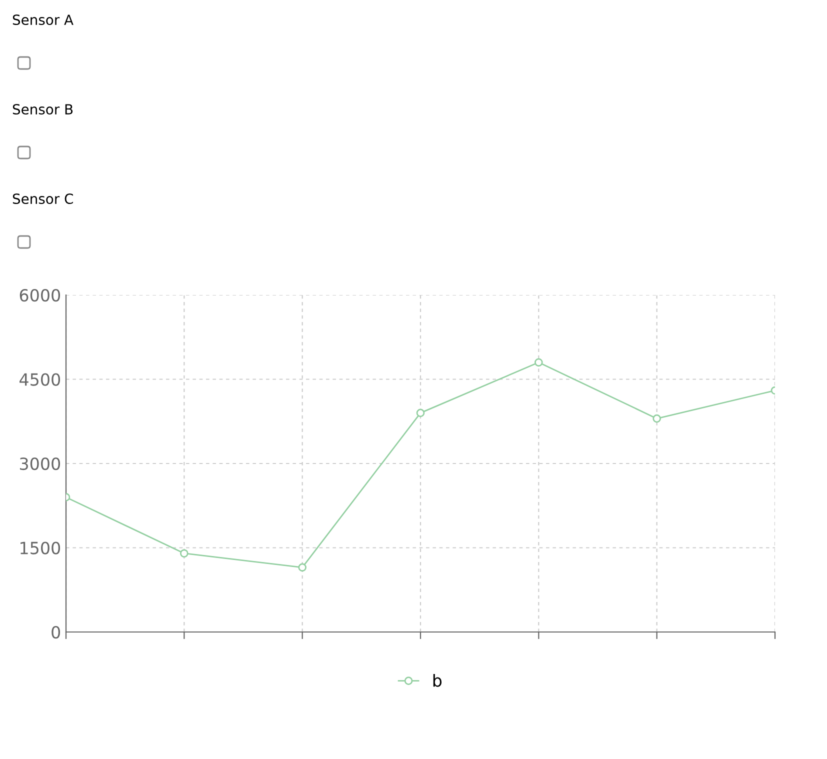 Image resolution: width=827 pixels, height=759 pixels. Describe the element at coordinates (40, 295) in the screenshot. I see `y-tick-label: 6000` at that location.